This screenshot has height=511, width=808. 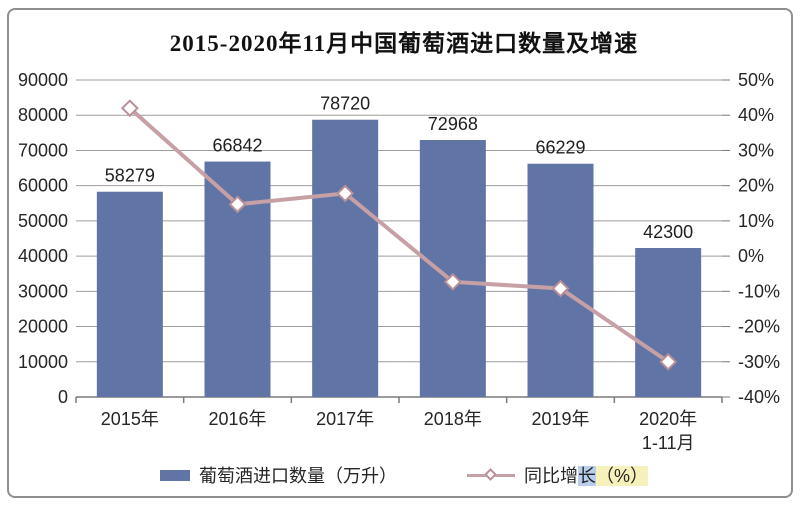 I want to click on x-axis-label: 2015年, so click(x=130, y=419).